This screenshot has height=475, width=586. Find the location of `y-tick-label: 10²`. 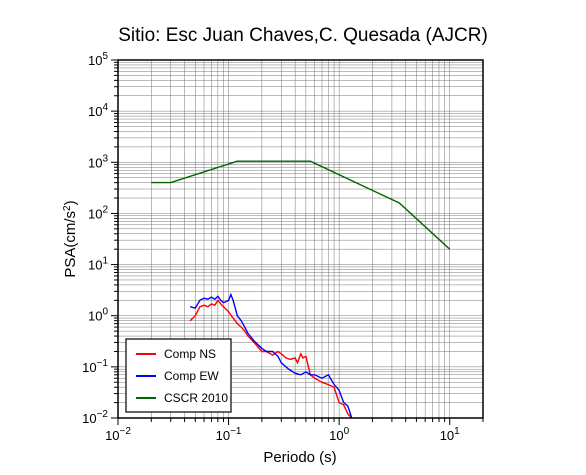

y-tick-label: 10² is located at coordinates (98, 212).